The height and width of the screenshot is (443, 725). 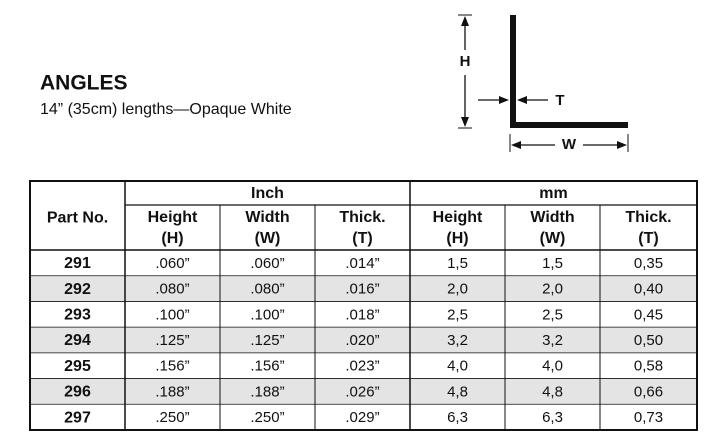 I want to click on cell: .014”, so click(x=362, y=263).